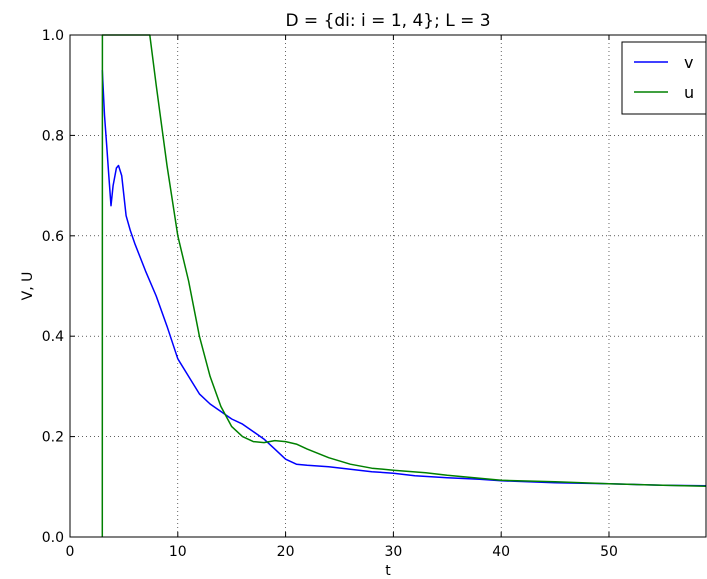 The height and width of the screenshot is (579, 707). What do you see at coordinates (53, 237) in the screenshot?
I see `y-tick-label: 0.6` at bounding box center [53, 237].